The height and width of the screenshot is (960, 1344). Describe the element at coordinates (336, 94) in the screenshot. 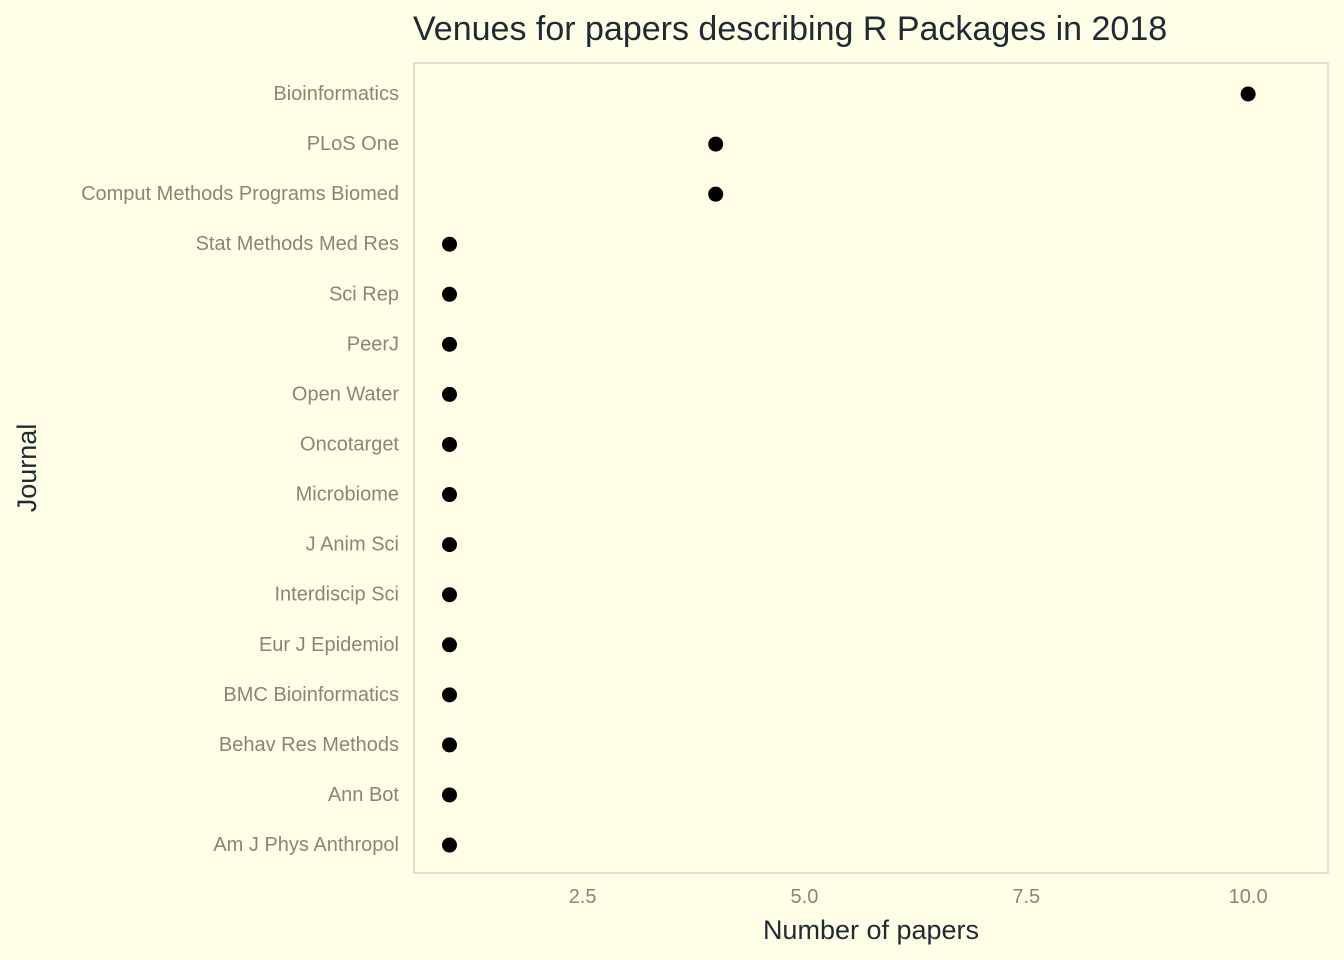

I see `y-tick-label: Bioinformatics` at that location.